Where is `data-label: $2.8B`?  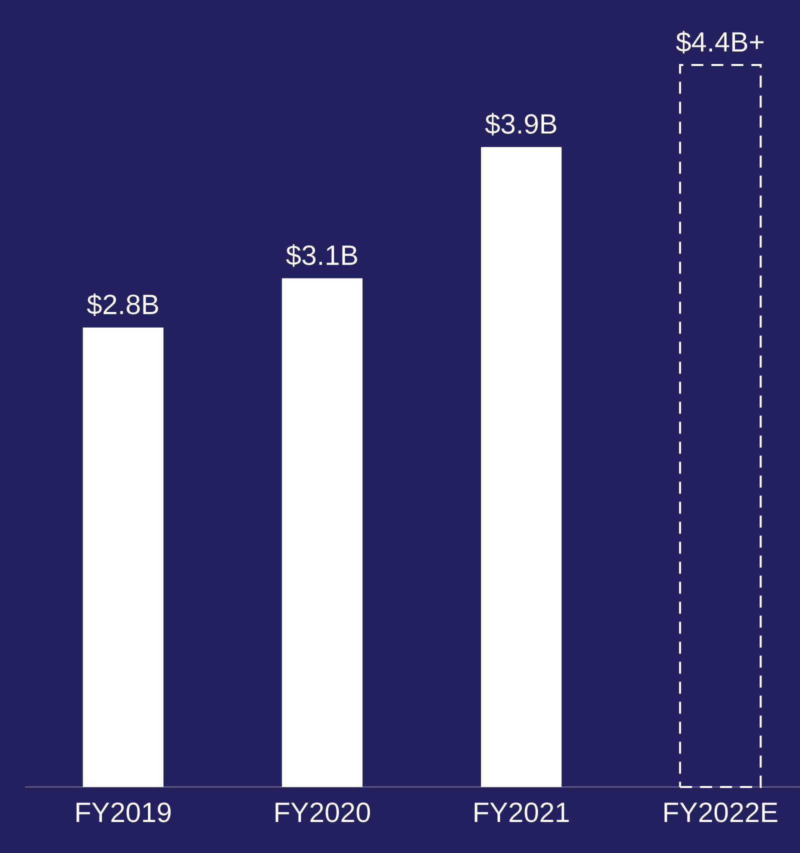
data-label: $2.8B is located at coordinates (122, 304).